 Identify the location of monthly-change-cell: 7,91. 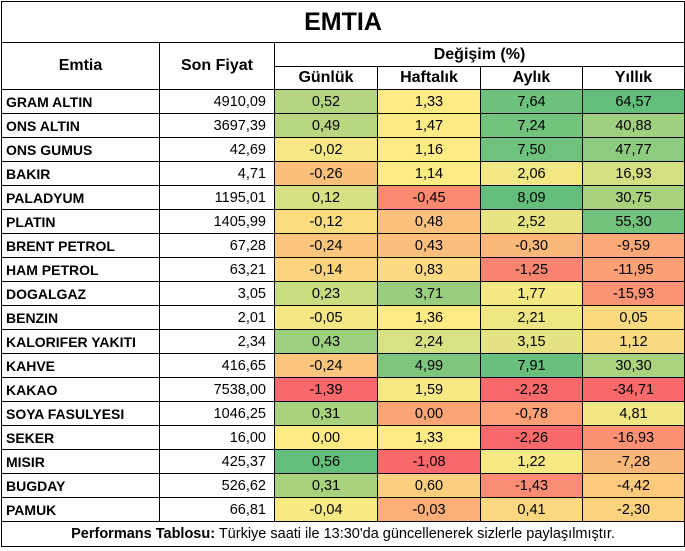
(531, 365).